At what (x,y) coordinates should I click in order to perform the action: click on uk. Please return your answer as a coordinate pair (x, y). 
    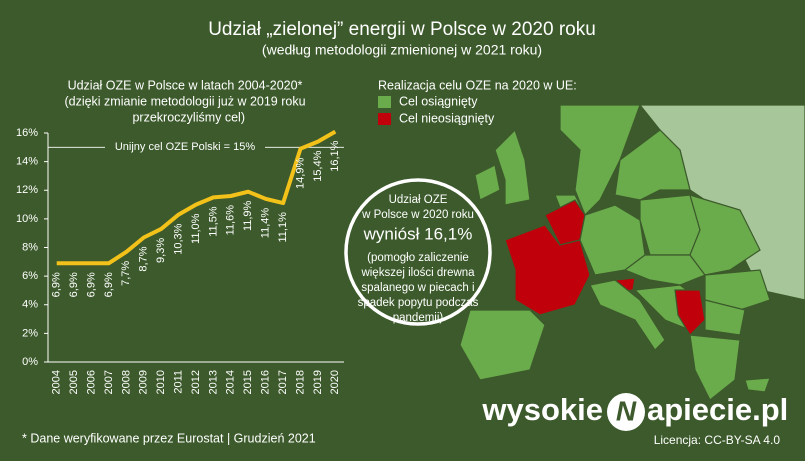
    Looking at the image, I should click on (512, 167).